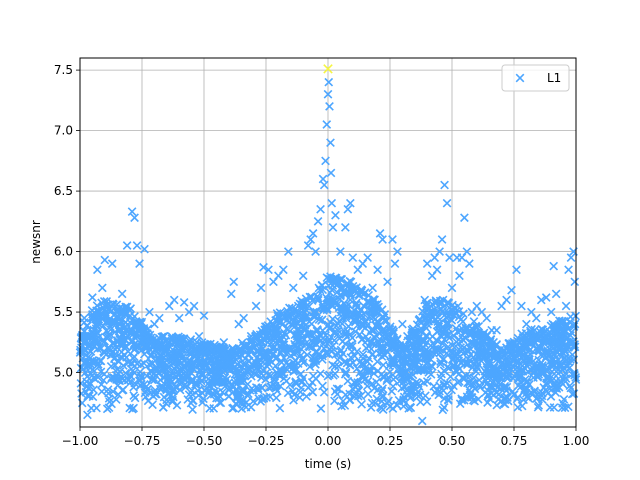 The width and height of the screenshot is (640, 480). I want to click on x-axis-ticks: −1.00 −0.75 −0.50 −0.25 0.00 0.25 0.50 0.75 1.00, so click(326, 437).